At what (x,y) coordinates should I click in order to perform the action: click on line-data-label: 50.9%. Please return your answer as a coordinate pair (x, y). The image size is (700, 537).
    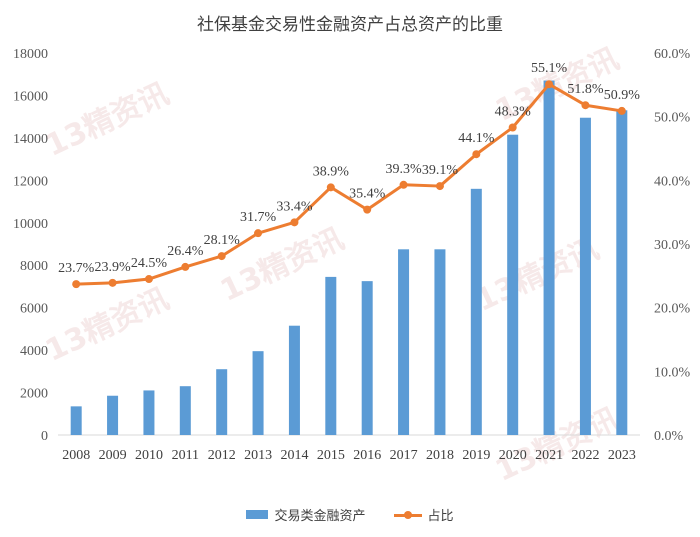
    Looking at the image, I should click on (622, 95).